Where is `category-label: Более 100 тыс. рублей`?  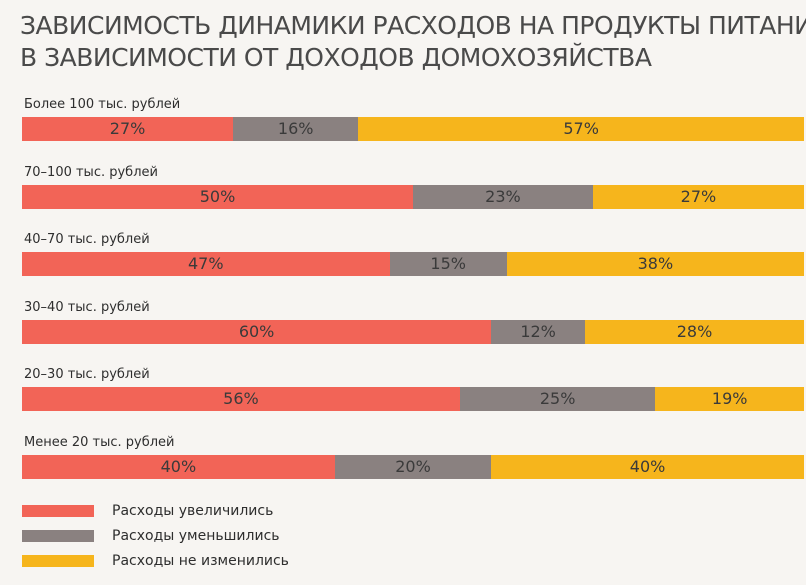
category-label: Более 100 тыс. рублей is located at coordinates (102, 104).